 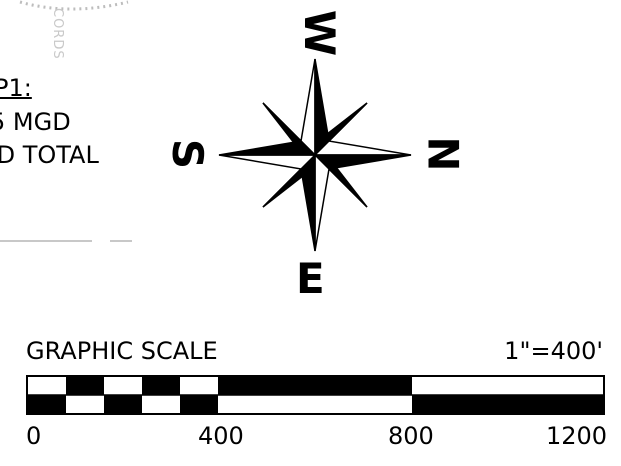 What do you see at coordinates (316, 404) in the screenshot?
I see `scale-bar-bottom-row` at bounding box center [316, 404].